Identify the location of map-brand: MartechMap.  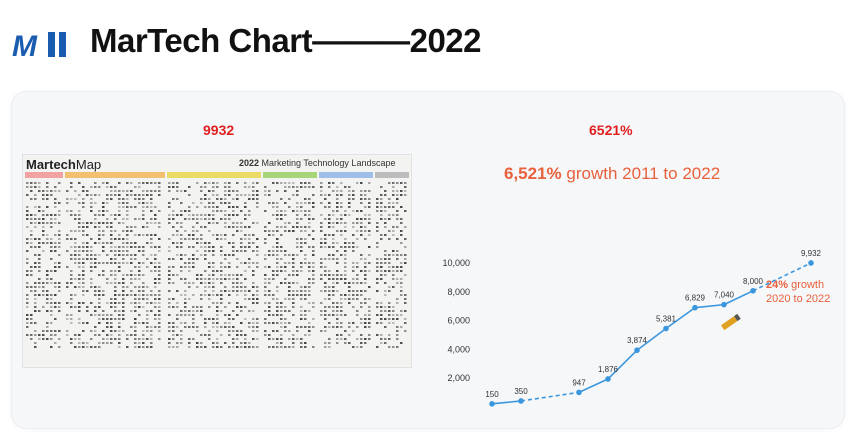
(64, 164).